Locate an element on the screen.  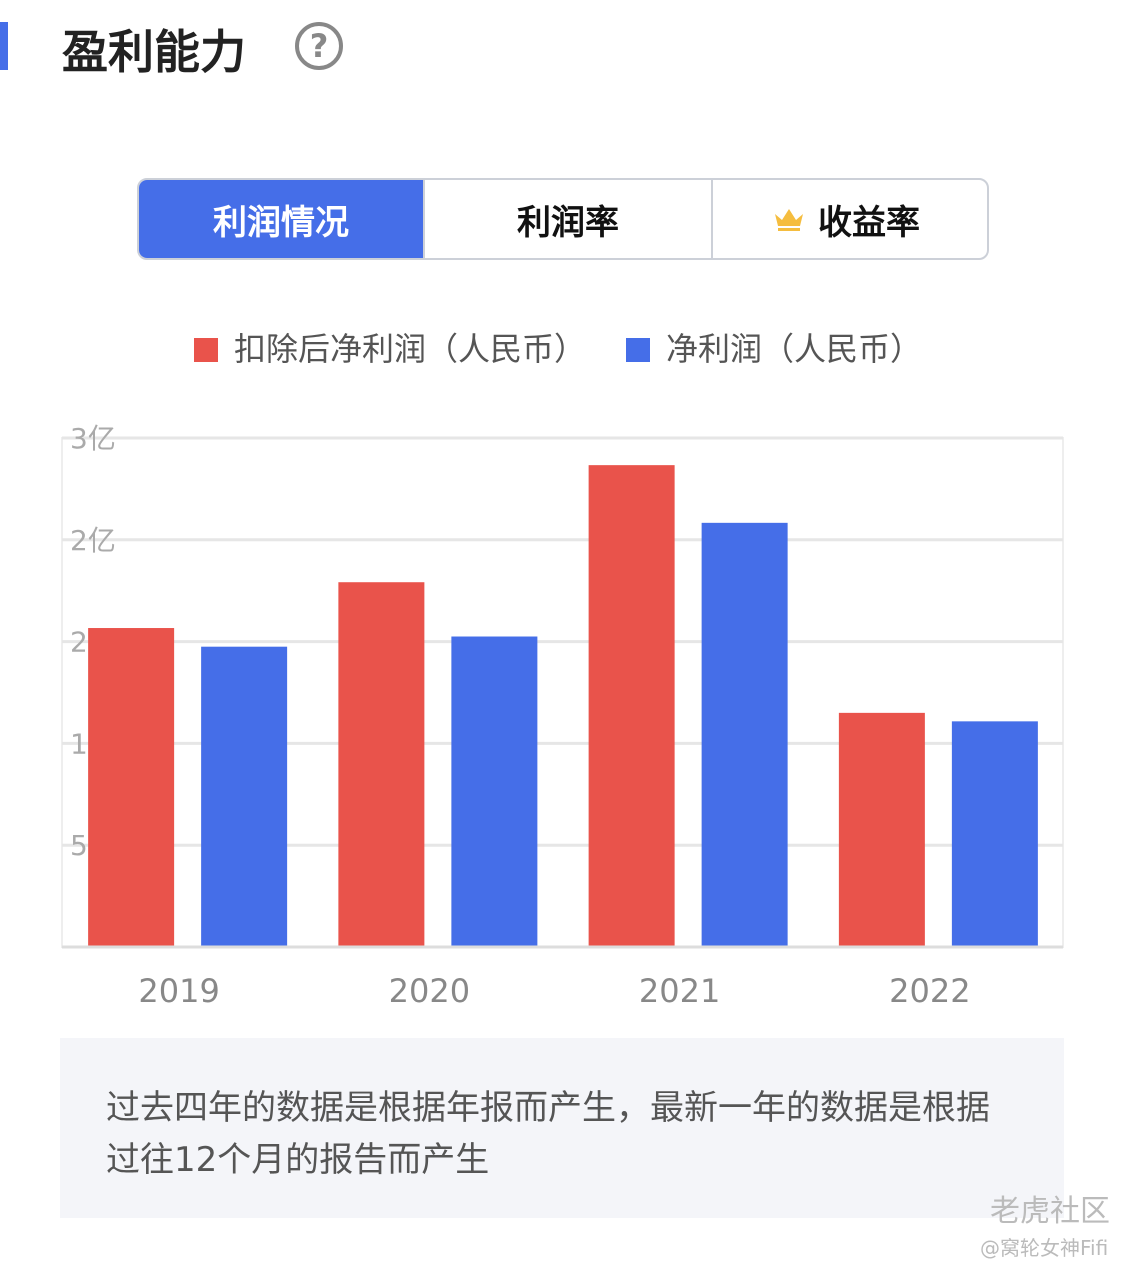
tab: 收益率 is located at coordinates (869, 222).